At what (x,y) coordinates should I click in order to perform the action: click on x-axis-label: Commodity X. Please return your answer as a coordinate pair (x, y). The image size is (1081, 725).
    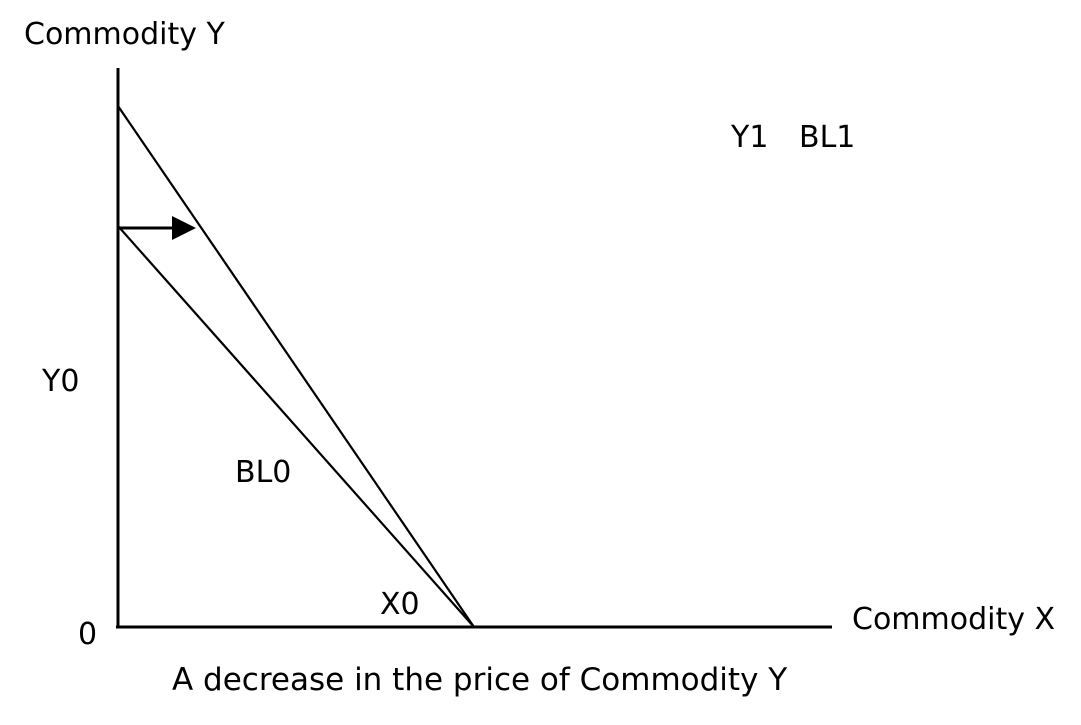
    Looking at the image, I should click on (954, 619).